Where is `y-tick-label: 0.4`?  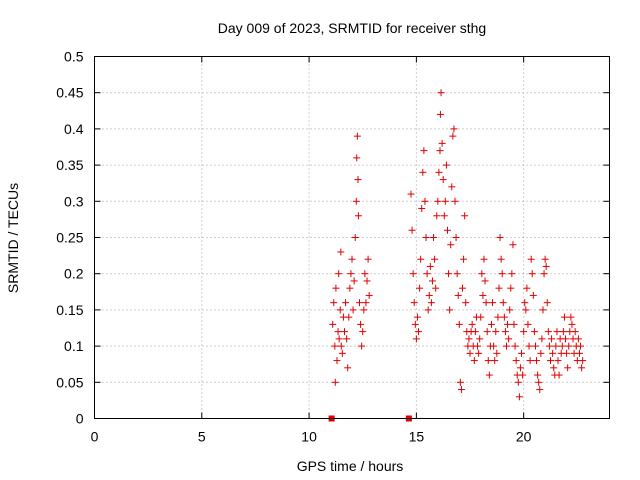
y-tick-label: 0.4 is located at coordinates (74, 129).